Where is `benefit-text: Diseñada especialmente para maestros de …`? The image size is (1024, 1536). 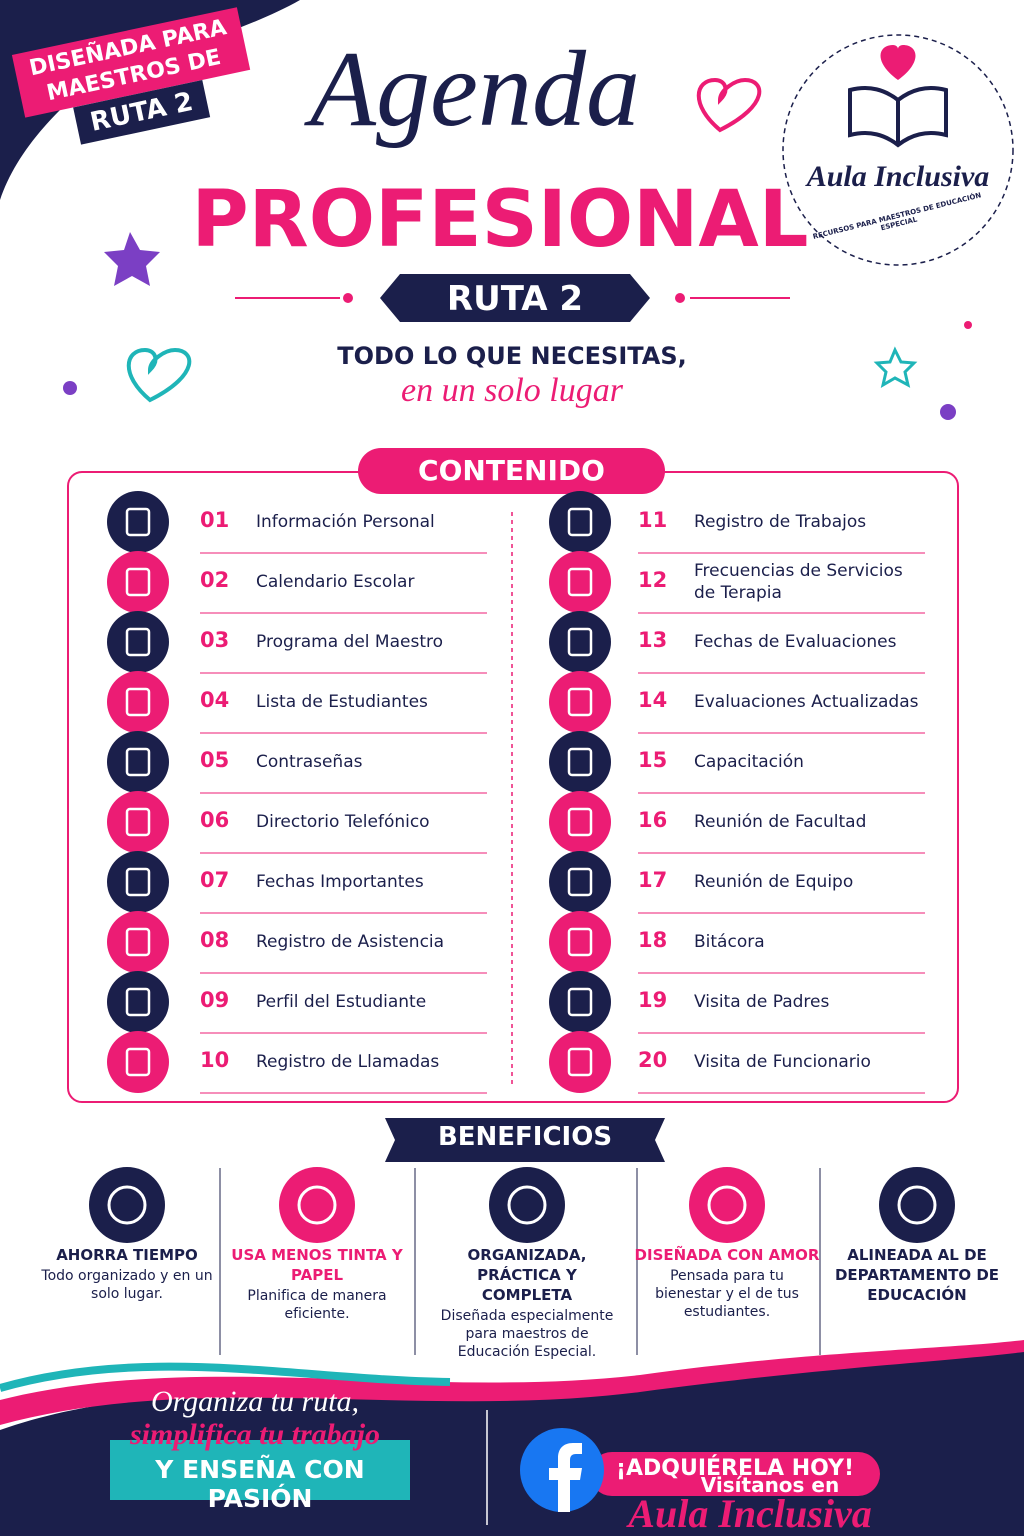 benefit-text: Diseñada especialmente para maestros de … is located at coordinates (527, 1334).